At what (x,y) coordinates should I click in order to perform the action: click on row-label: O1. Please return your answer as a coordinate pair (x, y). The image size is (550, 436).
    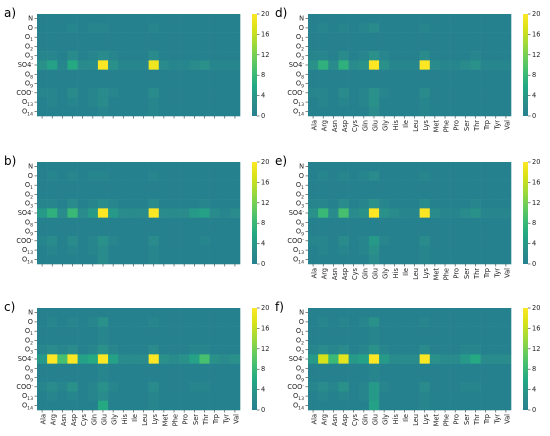
    Looking at the image, I should click on (29, 38).